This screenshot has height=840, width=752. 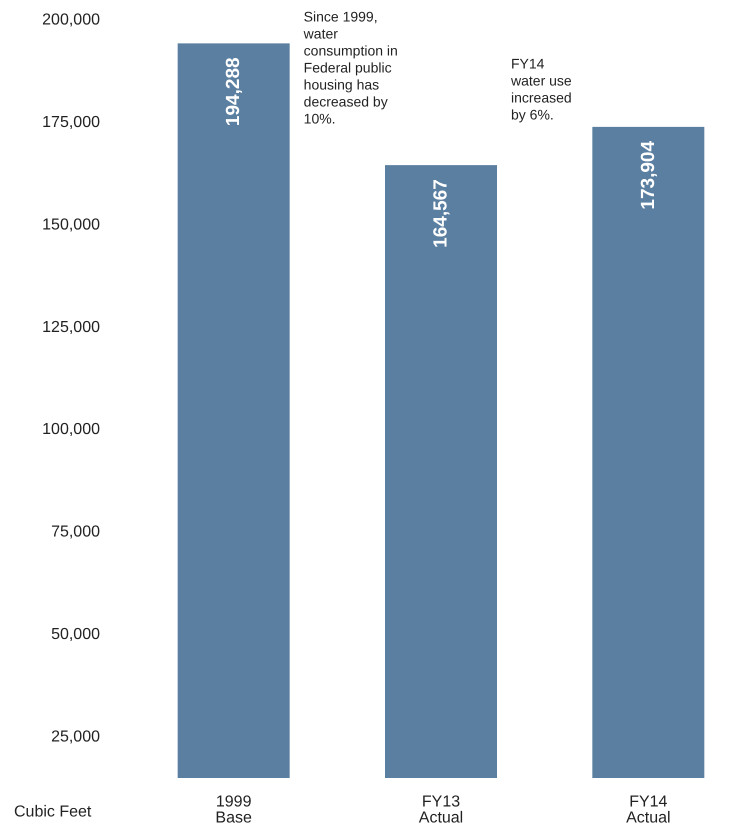 What do you see at coordinates (352, 67) in the screenshot?
I see `annotation: Since 1999, water consumption in Federal public housing has decreased by 10%.` at bounding box center [352, 67].